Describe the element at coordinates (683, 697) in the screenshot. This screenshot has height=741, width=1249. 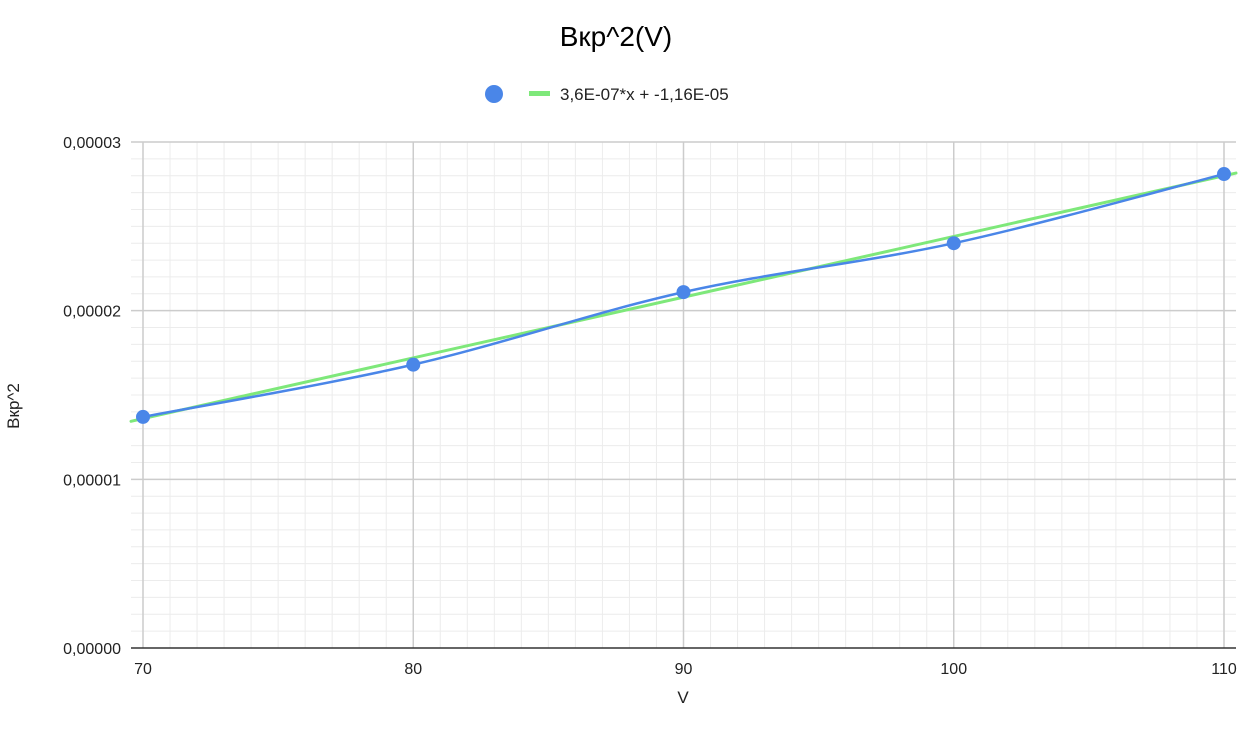
I see `x-axis-label: V` at that location.